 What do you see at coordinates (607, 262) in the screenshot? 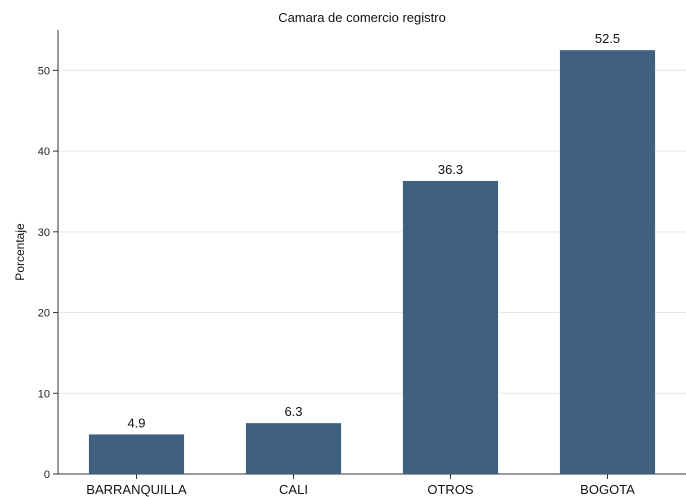
I see `bar-bogota` at bounding box center [607, 262].